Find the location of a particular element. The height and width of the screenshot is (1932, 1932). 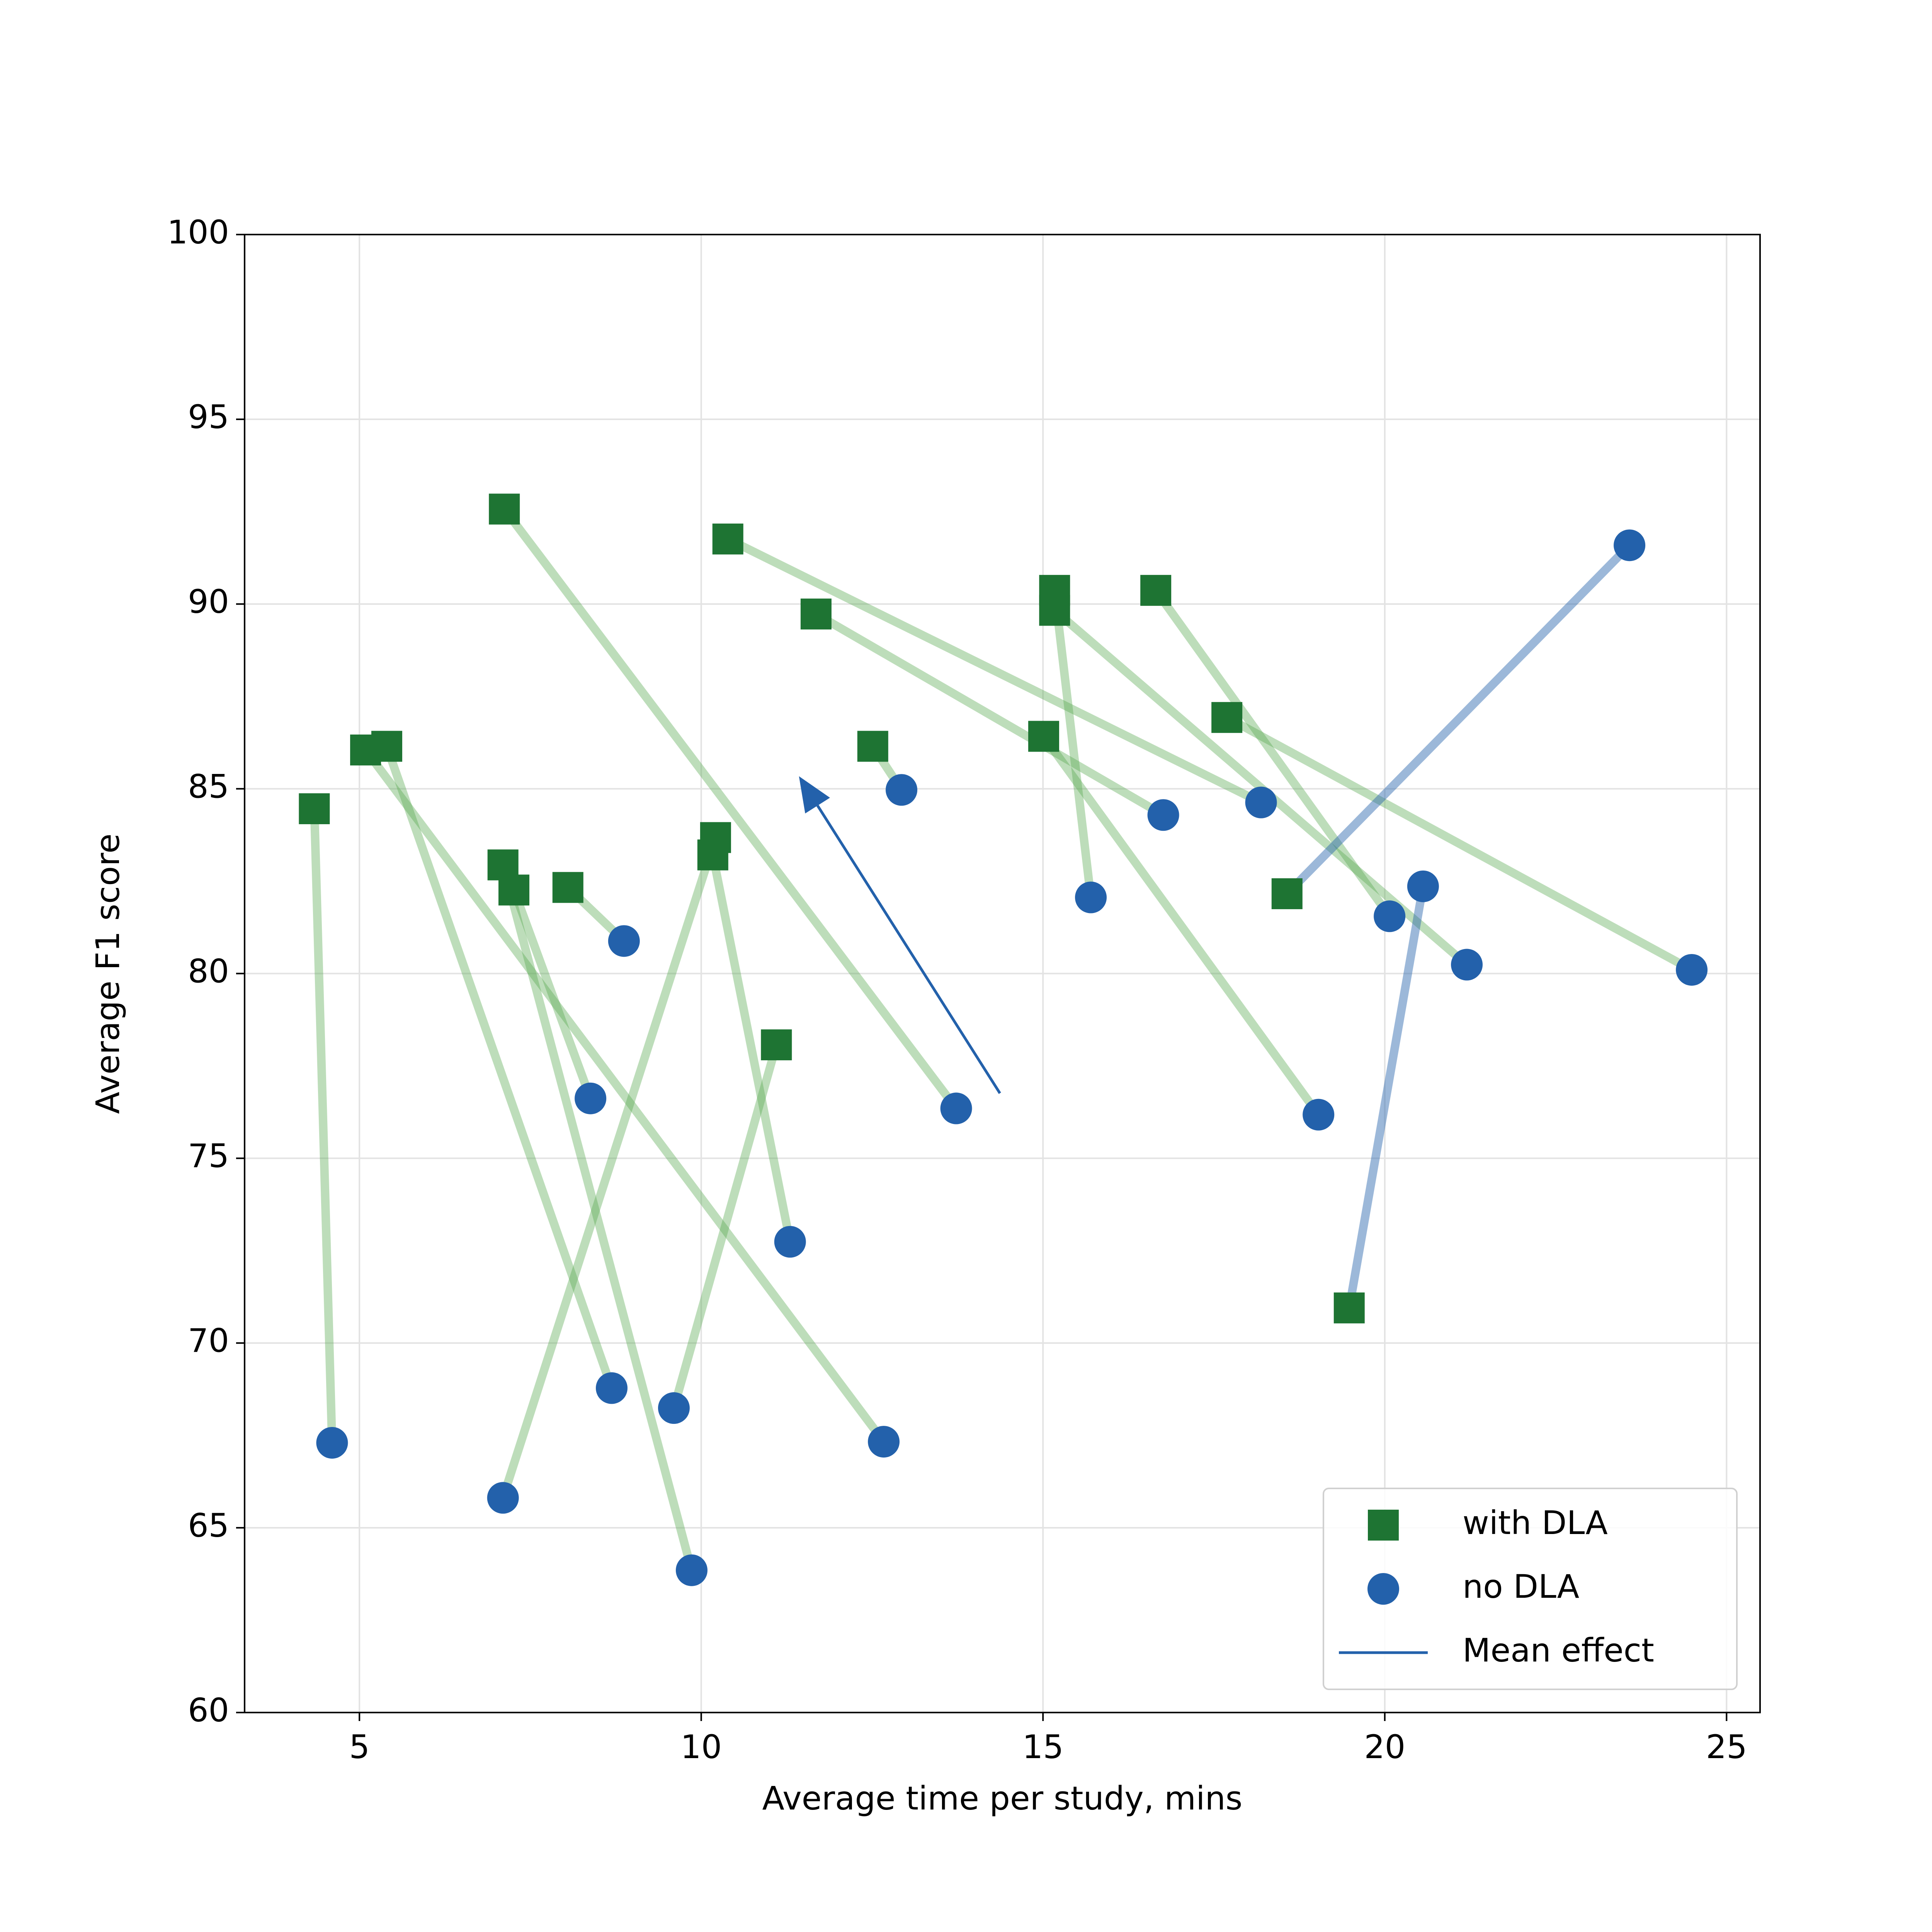

y-tick-label: 60 is located at coordinates (209, 1710).